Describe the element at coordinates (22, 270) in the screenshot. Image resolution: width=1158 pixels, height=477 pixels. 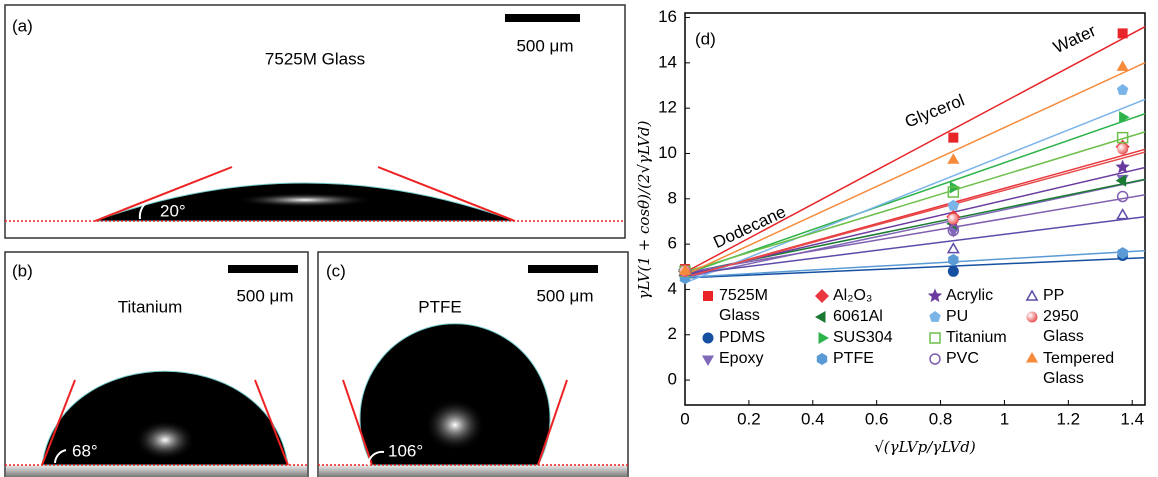
I see `panel-label: (b)` at that location.